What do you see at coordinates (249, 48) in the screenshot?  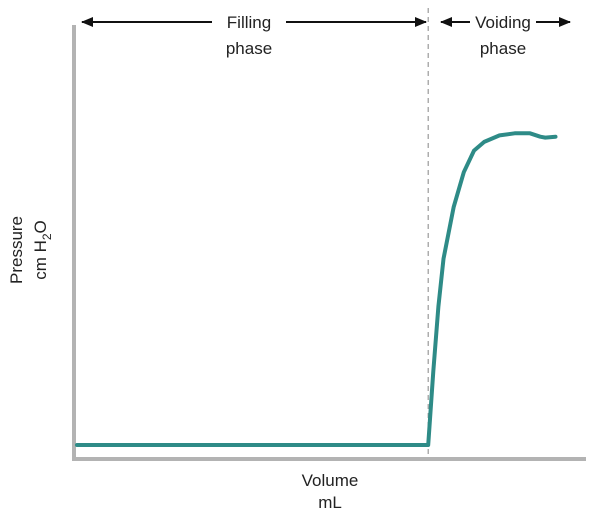 I see `filling-phase-label-line2: phase` at bounding box center [249, 48].